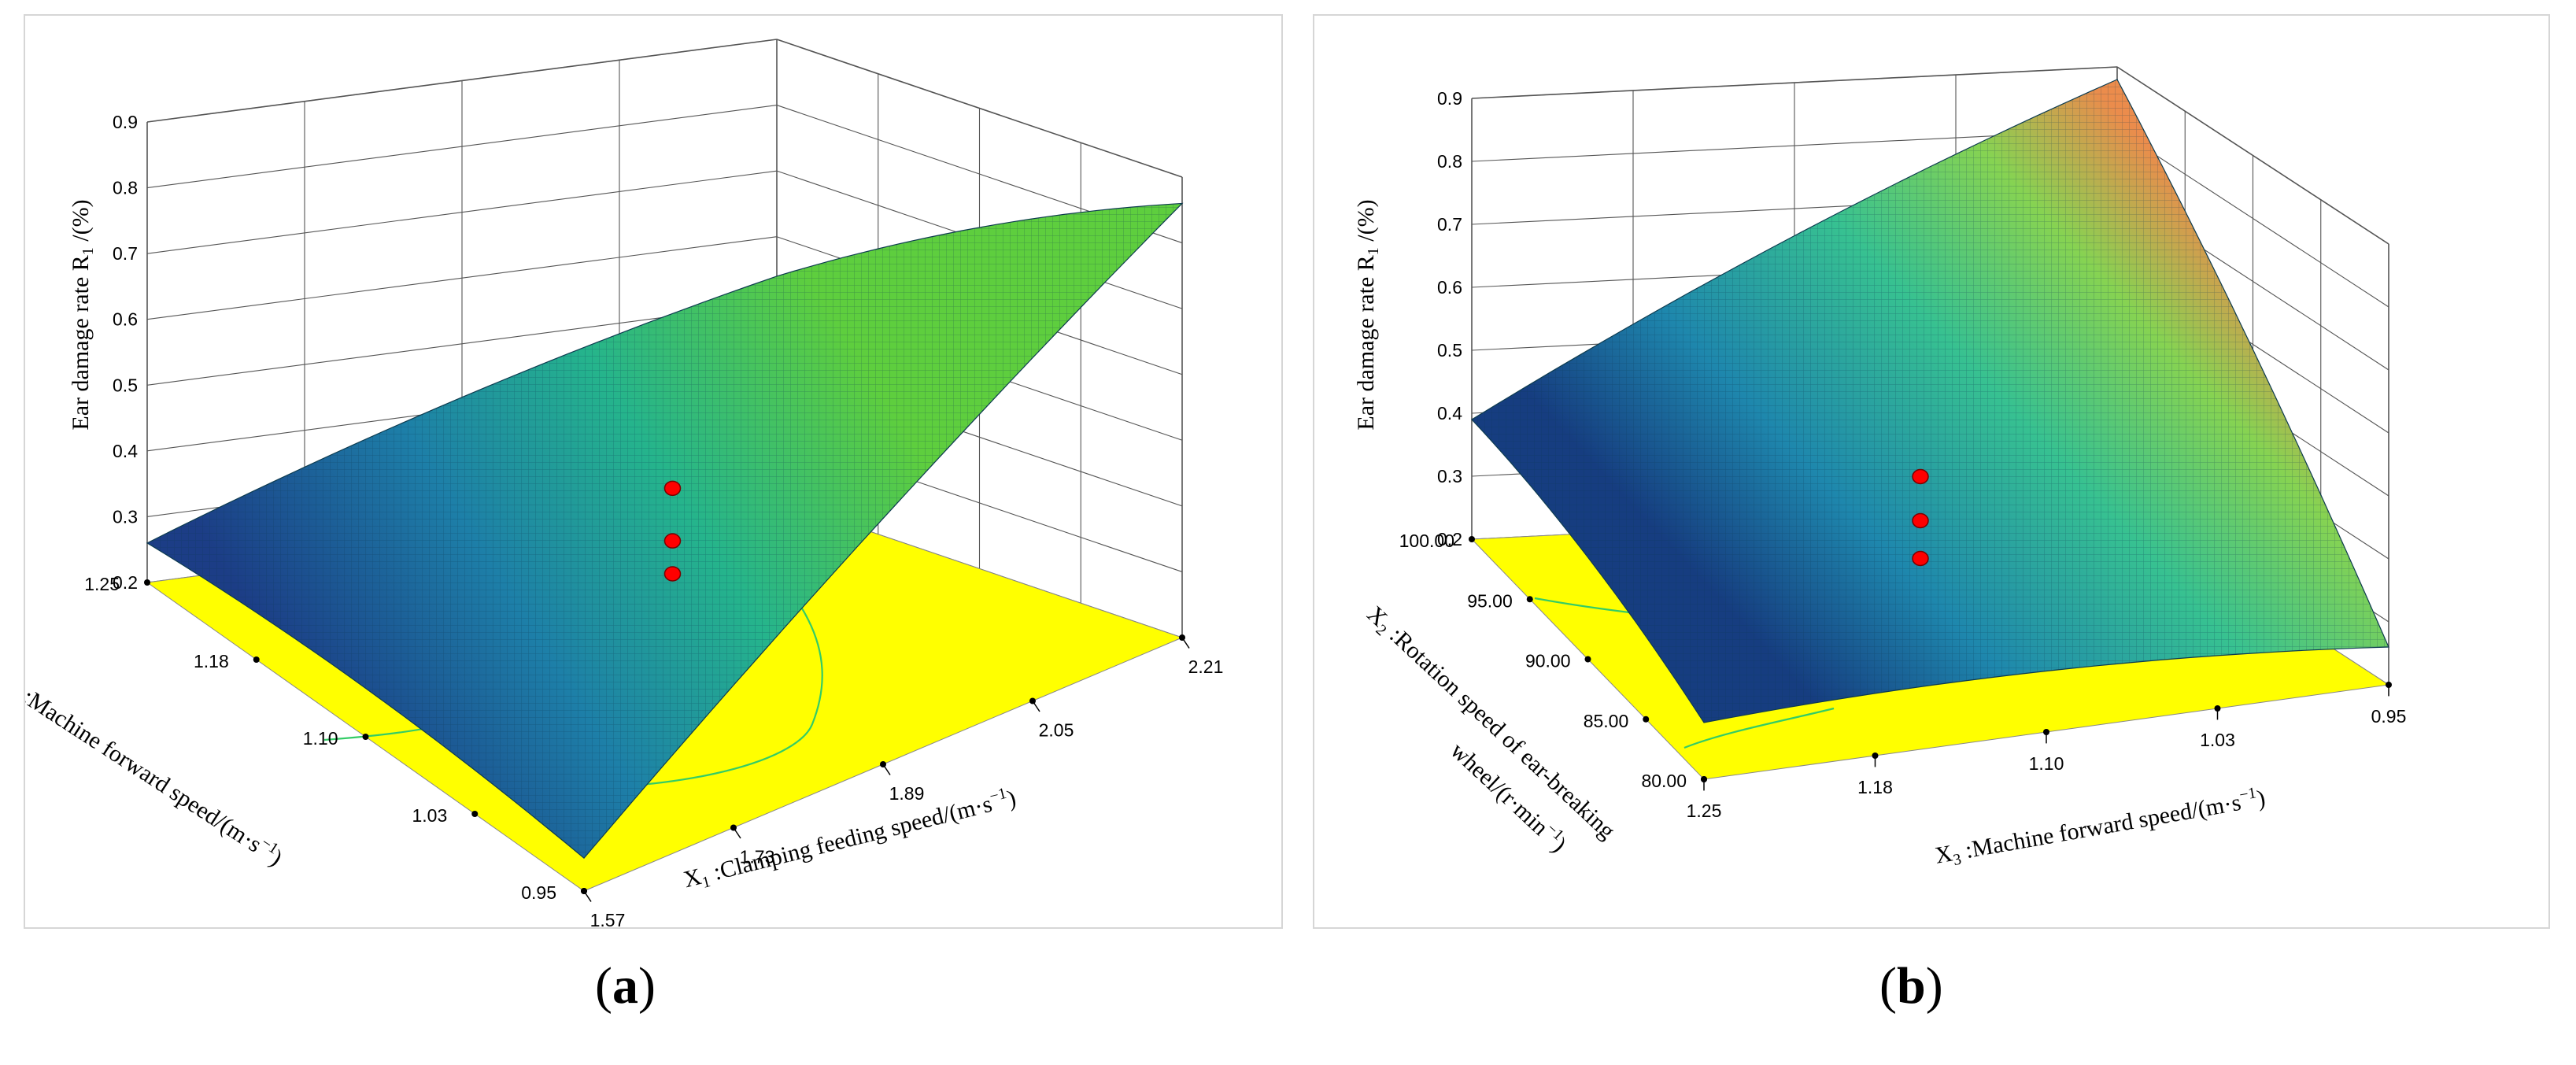 The height and width of the screenshot is (1065, 2576). I want to click on y-axis-label-a: X3 :Machine forward speed/(m·s−1), so click(156, 769).